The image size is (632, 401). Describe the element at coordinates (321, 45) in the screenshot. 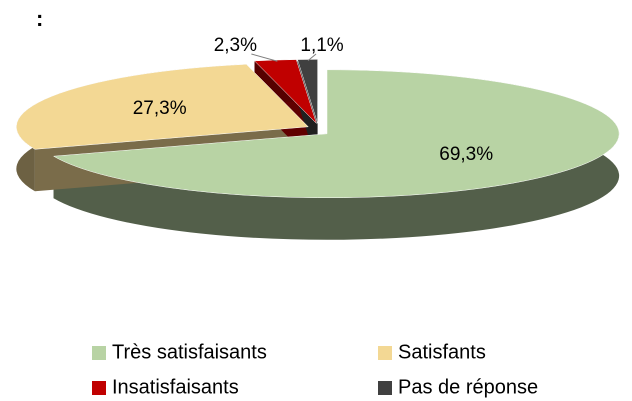

I see `data-label: 1,1%` at that location.